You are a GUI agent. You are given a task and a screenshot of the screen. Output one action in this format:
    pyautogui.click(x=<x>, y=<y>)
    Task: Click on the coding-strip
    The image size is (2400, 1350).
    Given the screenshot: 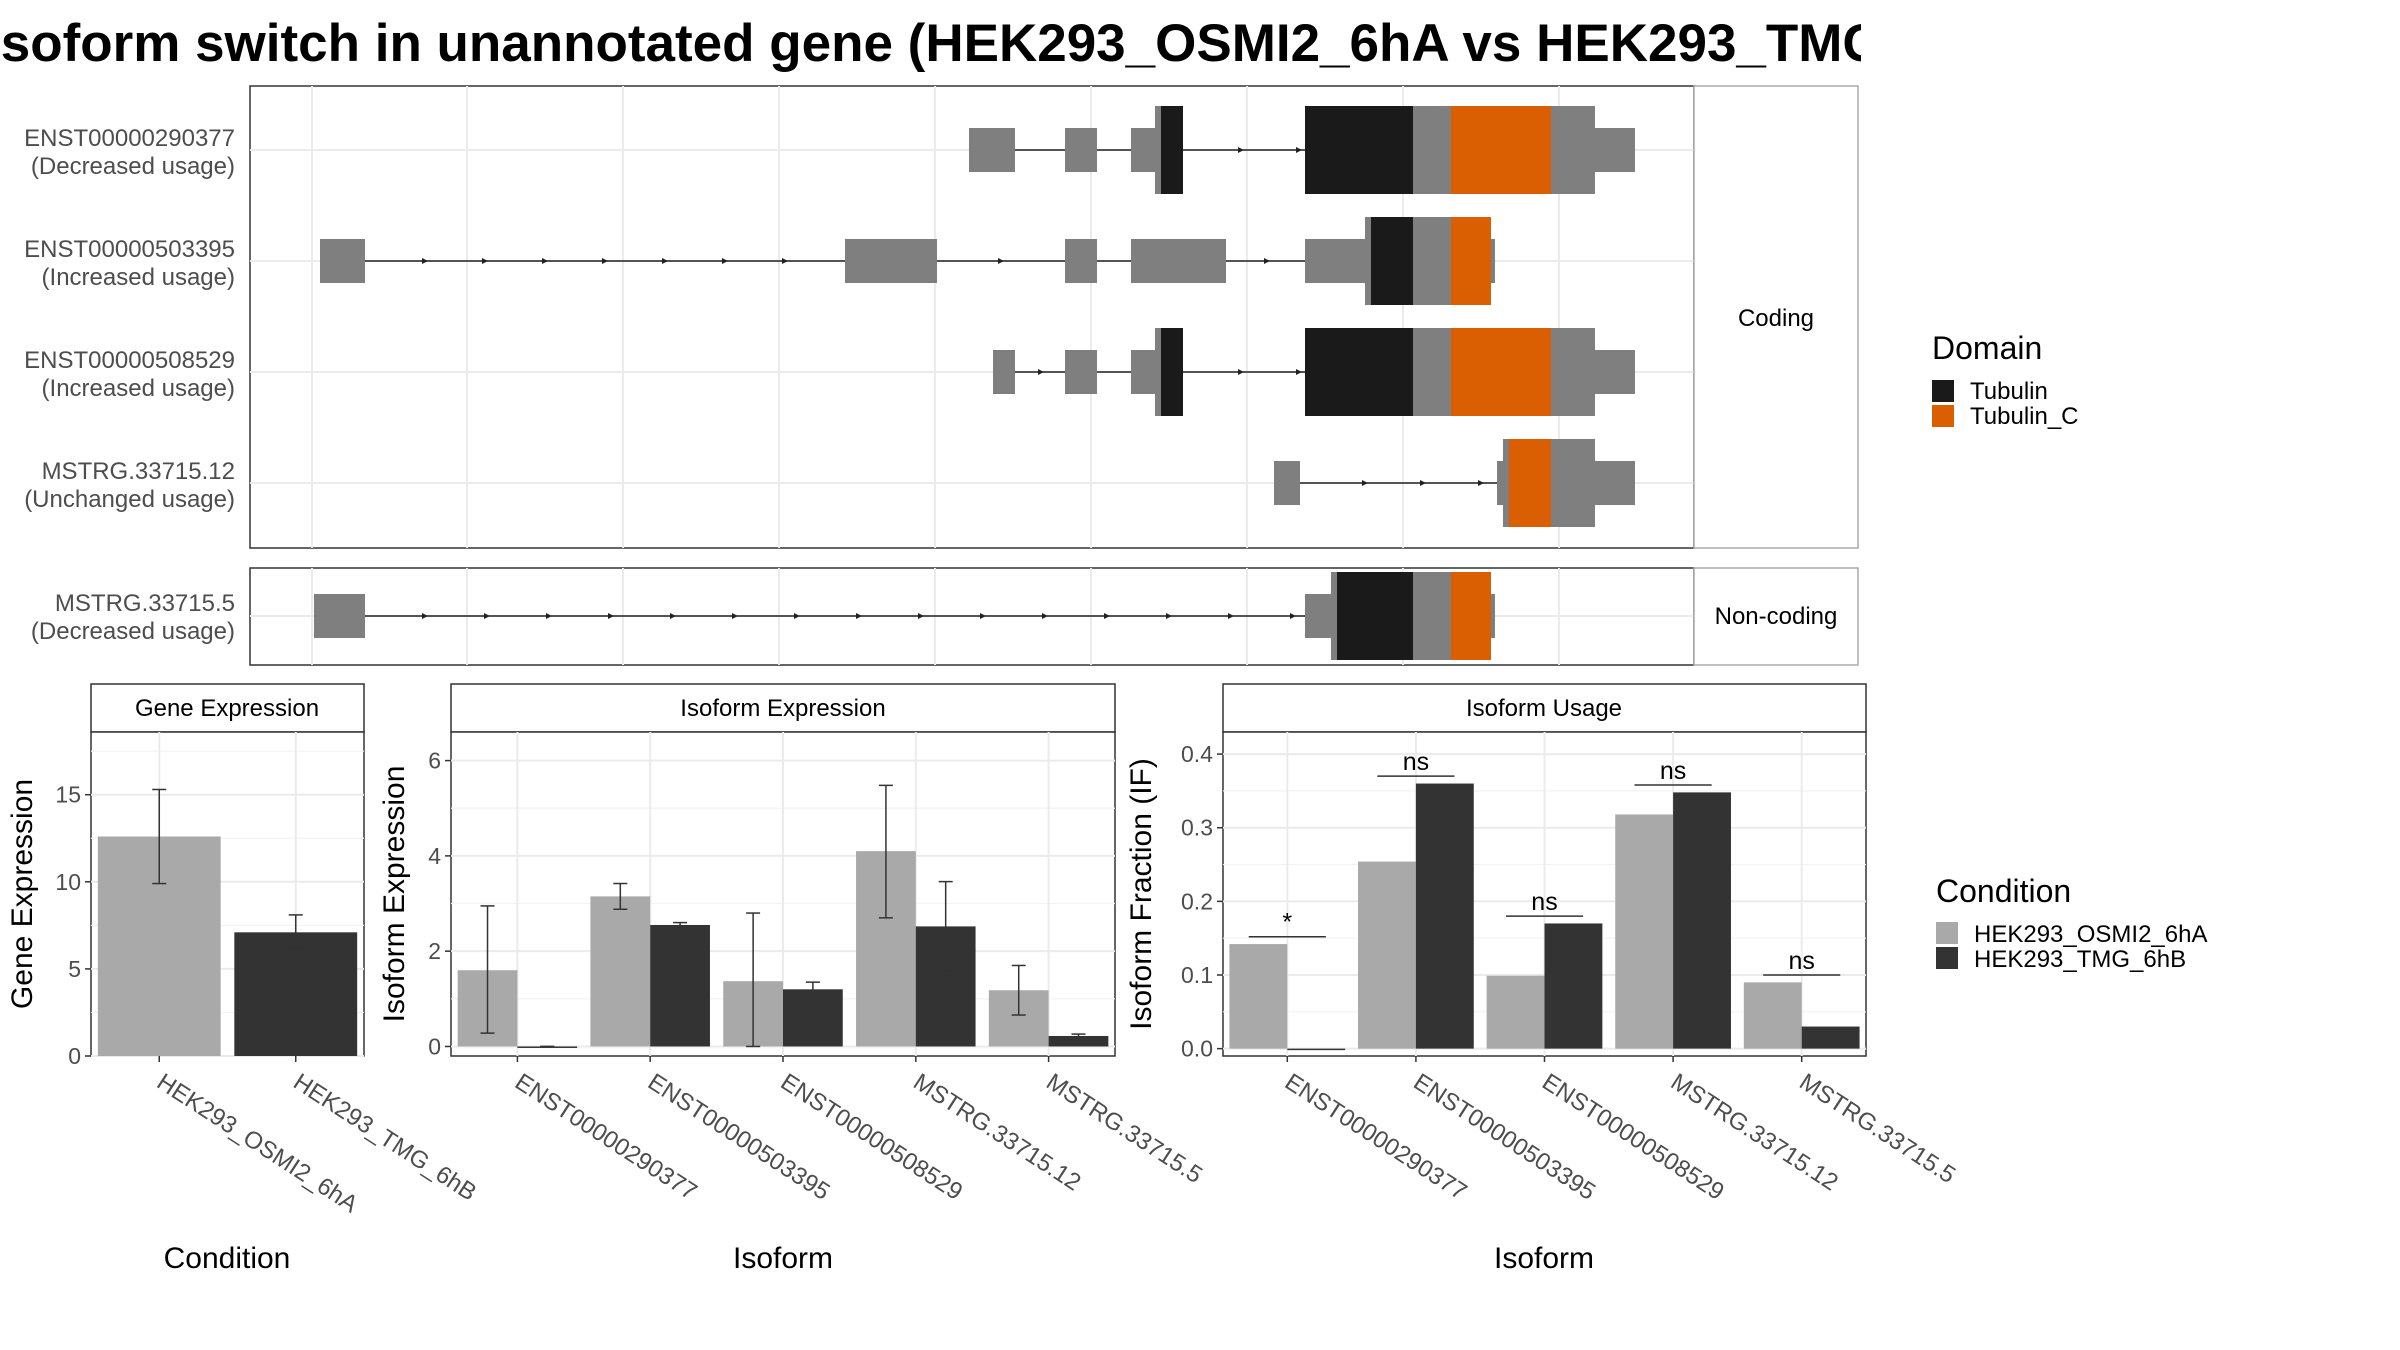 What is the action you would take?
    pyautogui.click(x=1776, y=317)
    